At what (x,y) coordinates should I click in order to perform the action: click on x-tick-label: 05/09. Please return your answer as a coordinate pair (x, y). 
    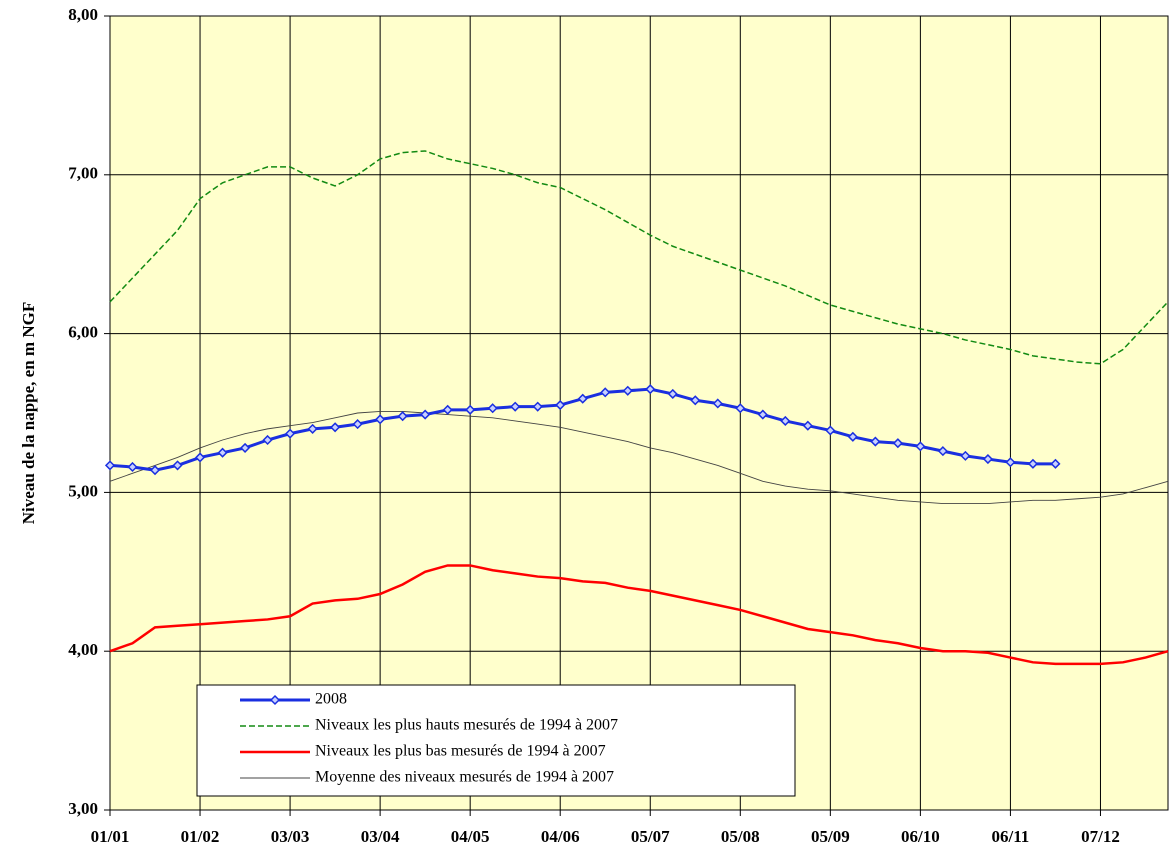
    Looking at the image, I should click on (830, 836).